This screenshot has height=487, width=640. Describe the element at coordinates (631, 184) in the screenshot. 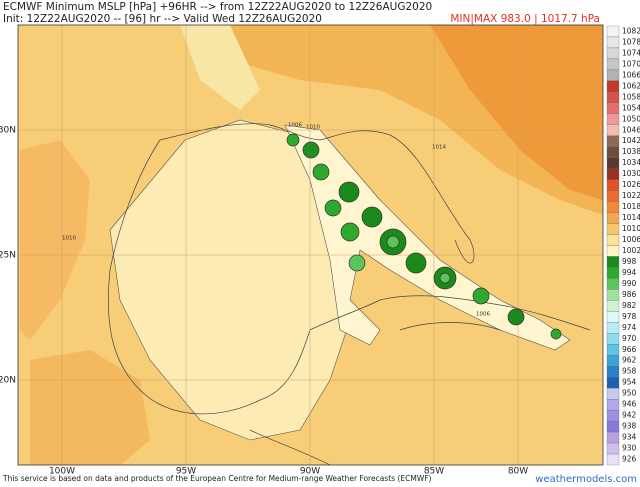

I see `colorbar-label: 1026` at that location.